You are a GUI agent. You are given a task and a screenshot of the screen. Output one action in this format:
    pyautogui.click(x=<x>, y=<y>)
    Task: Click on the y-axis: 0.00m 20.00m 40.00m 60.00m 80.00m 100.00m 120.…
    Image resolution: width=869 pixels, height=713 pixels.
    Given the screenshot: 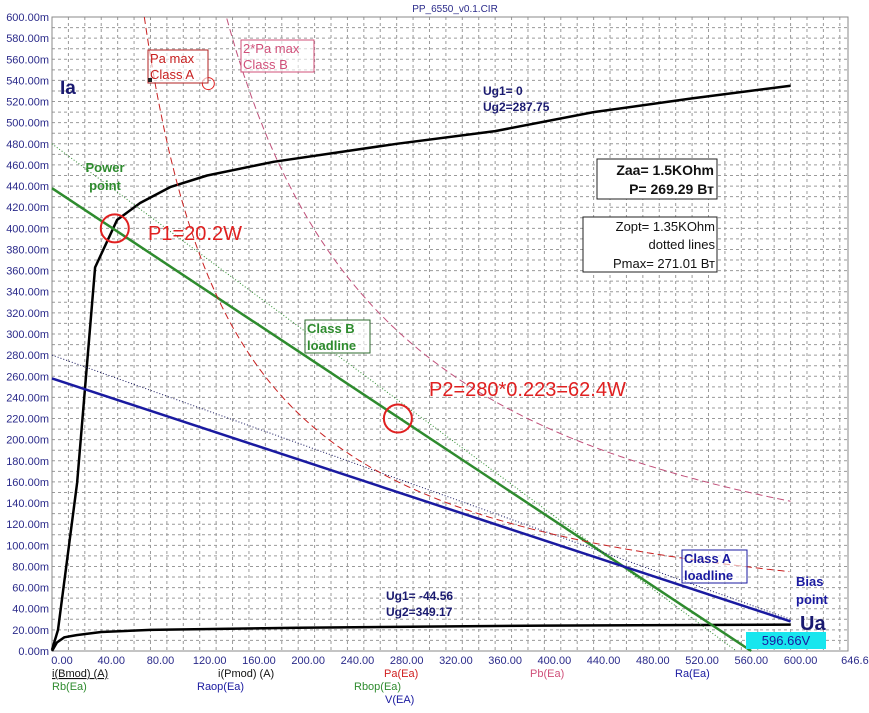 What is the action you would take?
    pyautogui.click(x=27, y=335)
    